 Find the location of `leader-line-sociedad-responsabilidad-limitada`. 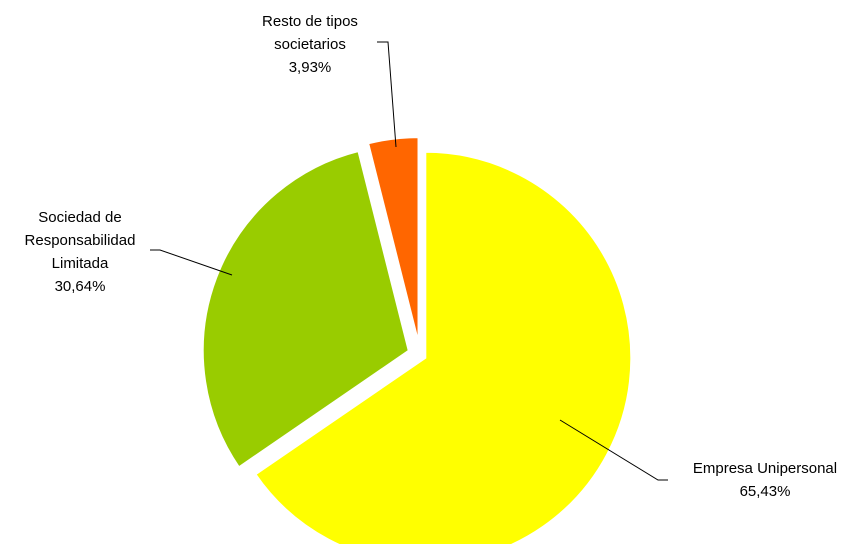

leader-line-sociedad-responsabilidad-limitada is located at coordinates (191, 262).